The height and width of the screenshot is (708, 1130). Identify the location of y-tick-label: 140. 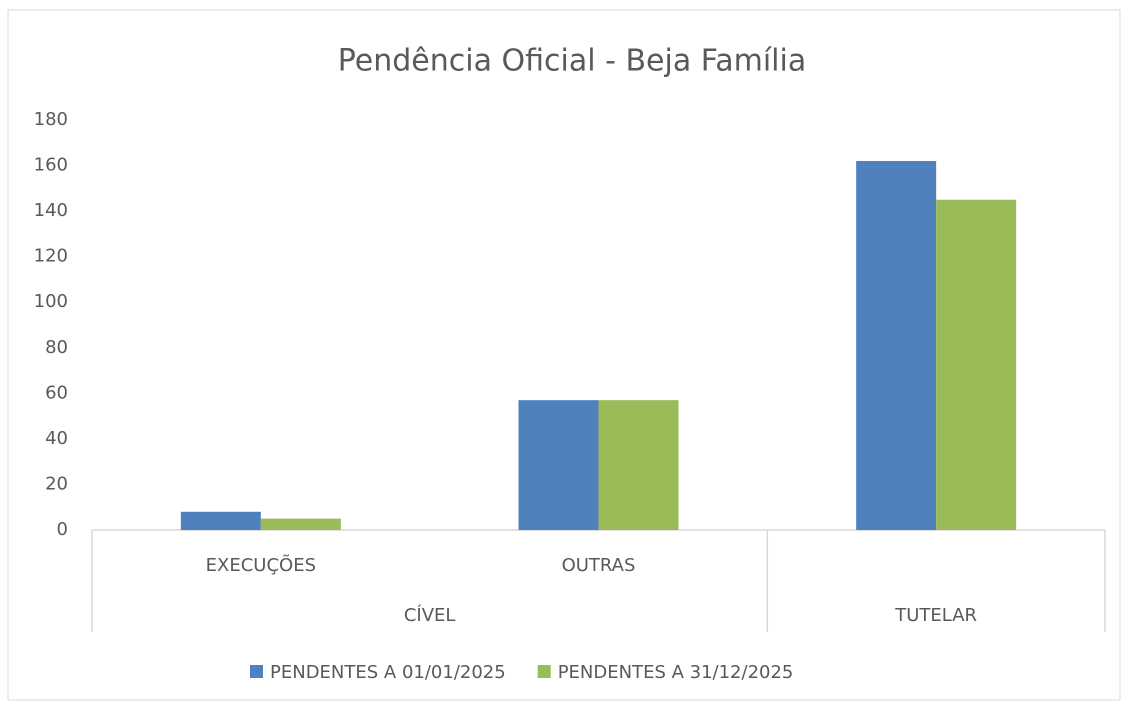
(51, 210).